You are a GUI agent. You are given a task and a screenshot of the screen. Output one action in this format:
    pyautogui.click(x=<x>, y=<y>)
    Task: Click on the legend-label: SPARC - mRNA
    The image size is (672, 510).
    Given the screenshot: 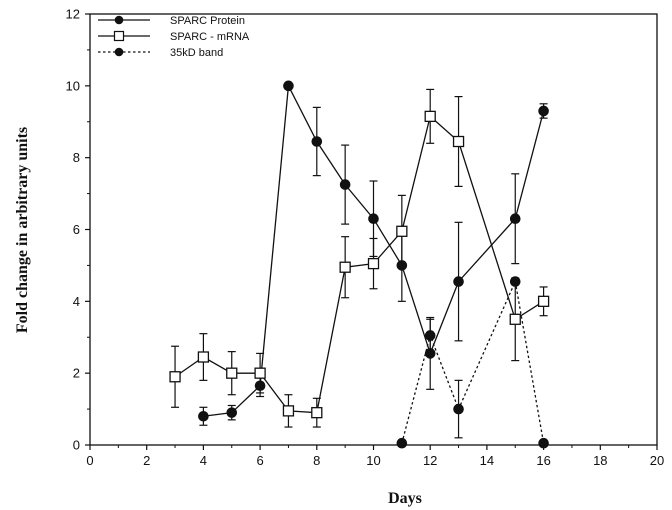 What is the action you would take?
    pyautogui.click(x=210, y=37)
    